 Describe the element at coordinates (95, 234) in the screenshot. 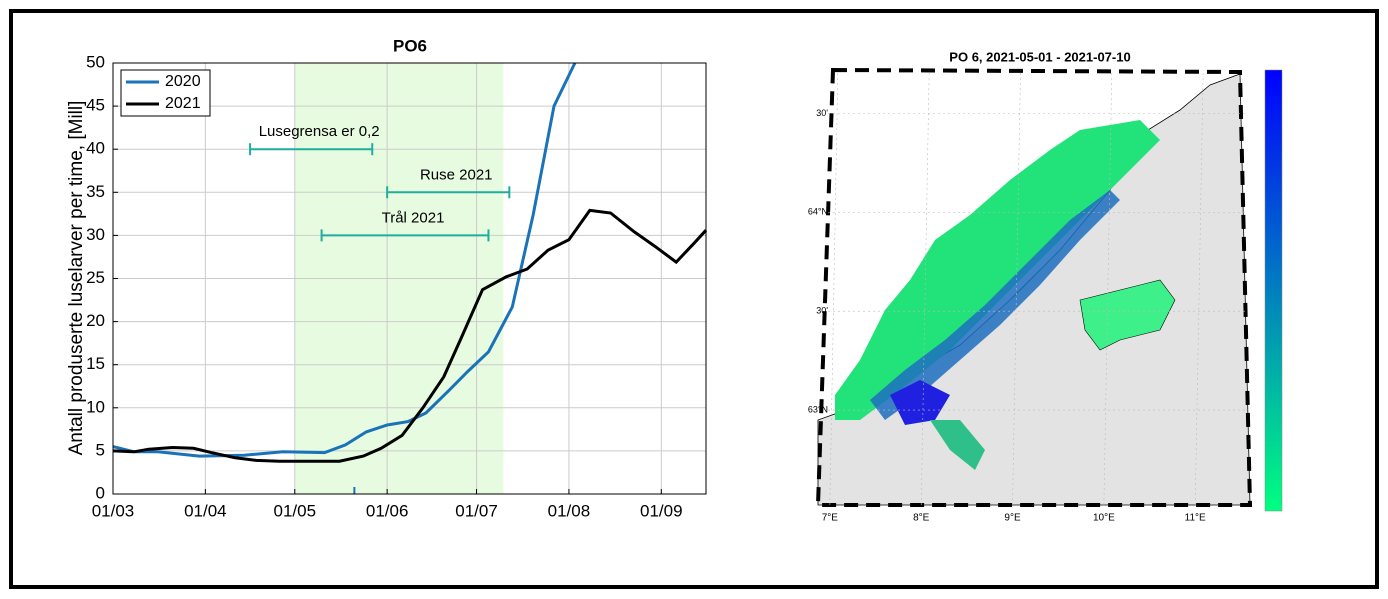

I see `y-tick-label: 30` at that location.